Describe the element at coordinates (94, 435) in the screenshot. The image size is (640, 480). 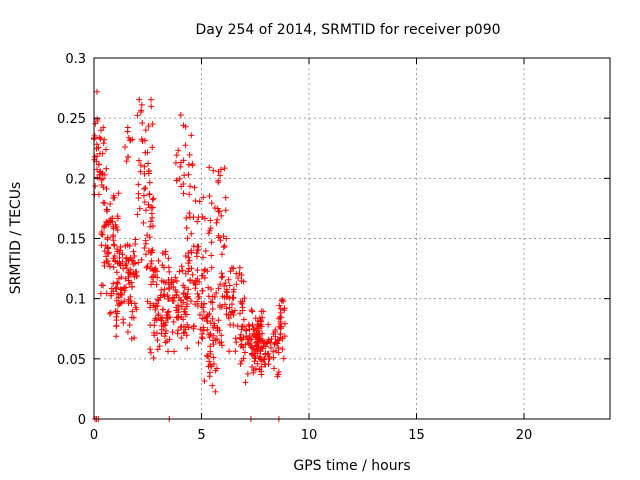
I see `x-tick-label: 0` at that location.